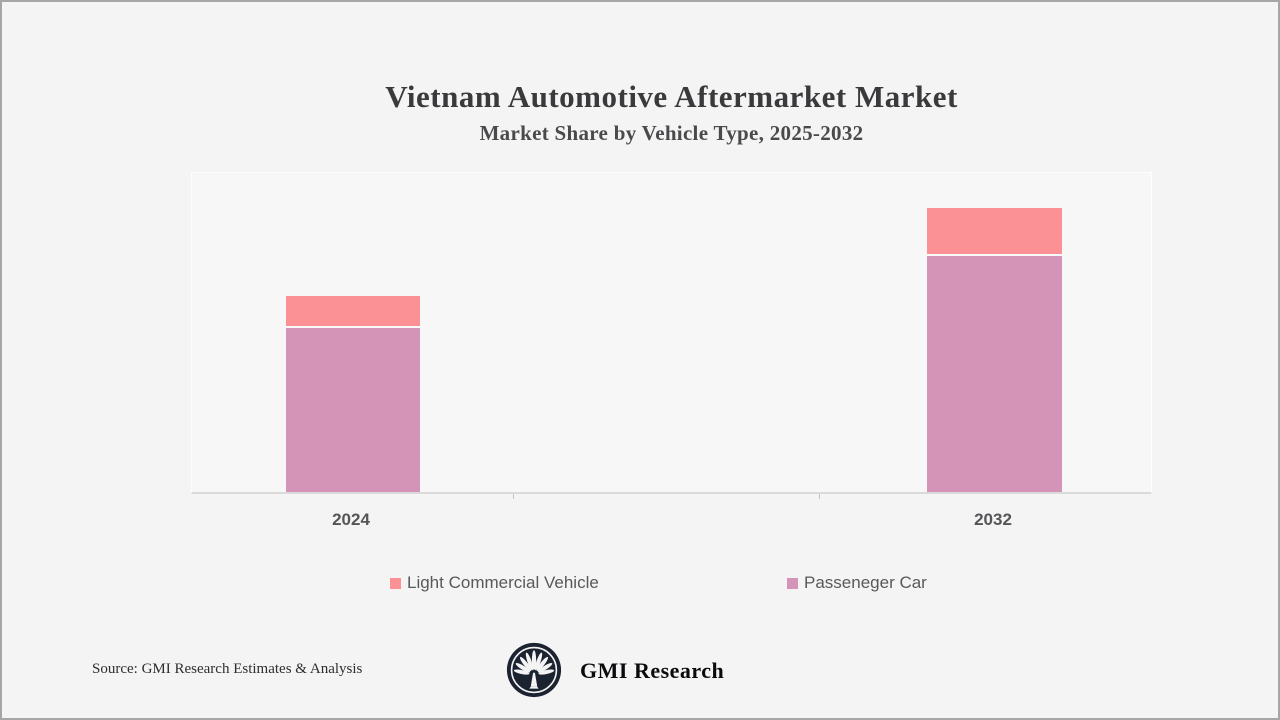 This screenshot has height=720, width=1280. I want to click on chart-subtitle: Market Share by Vehicle Type, 2025-2032, so click(671, 133).